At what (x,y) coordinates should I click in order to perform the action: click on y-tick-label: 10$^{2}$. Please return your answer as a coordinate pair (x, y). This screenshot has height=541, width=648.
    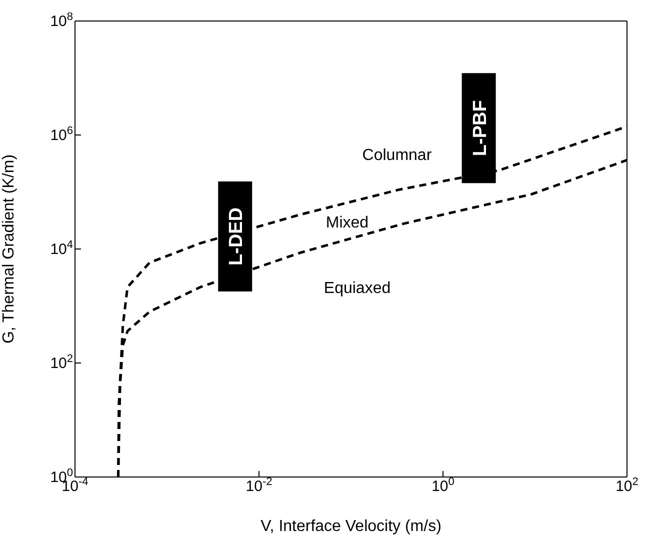
    Looking at the image, I should click on (61, 362).